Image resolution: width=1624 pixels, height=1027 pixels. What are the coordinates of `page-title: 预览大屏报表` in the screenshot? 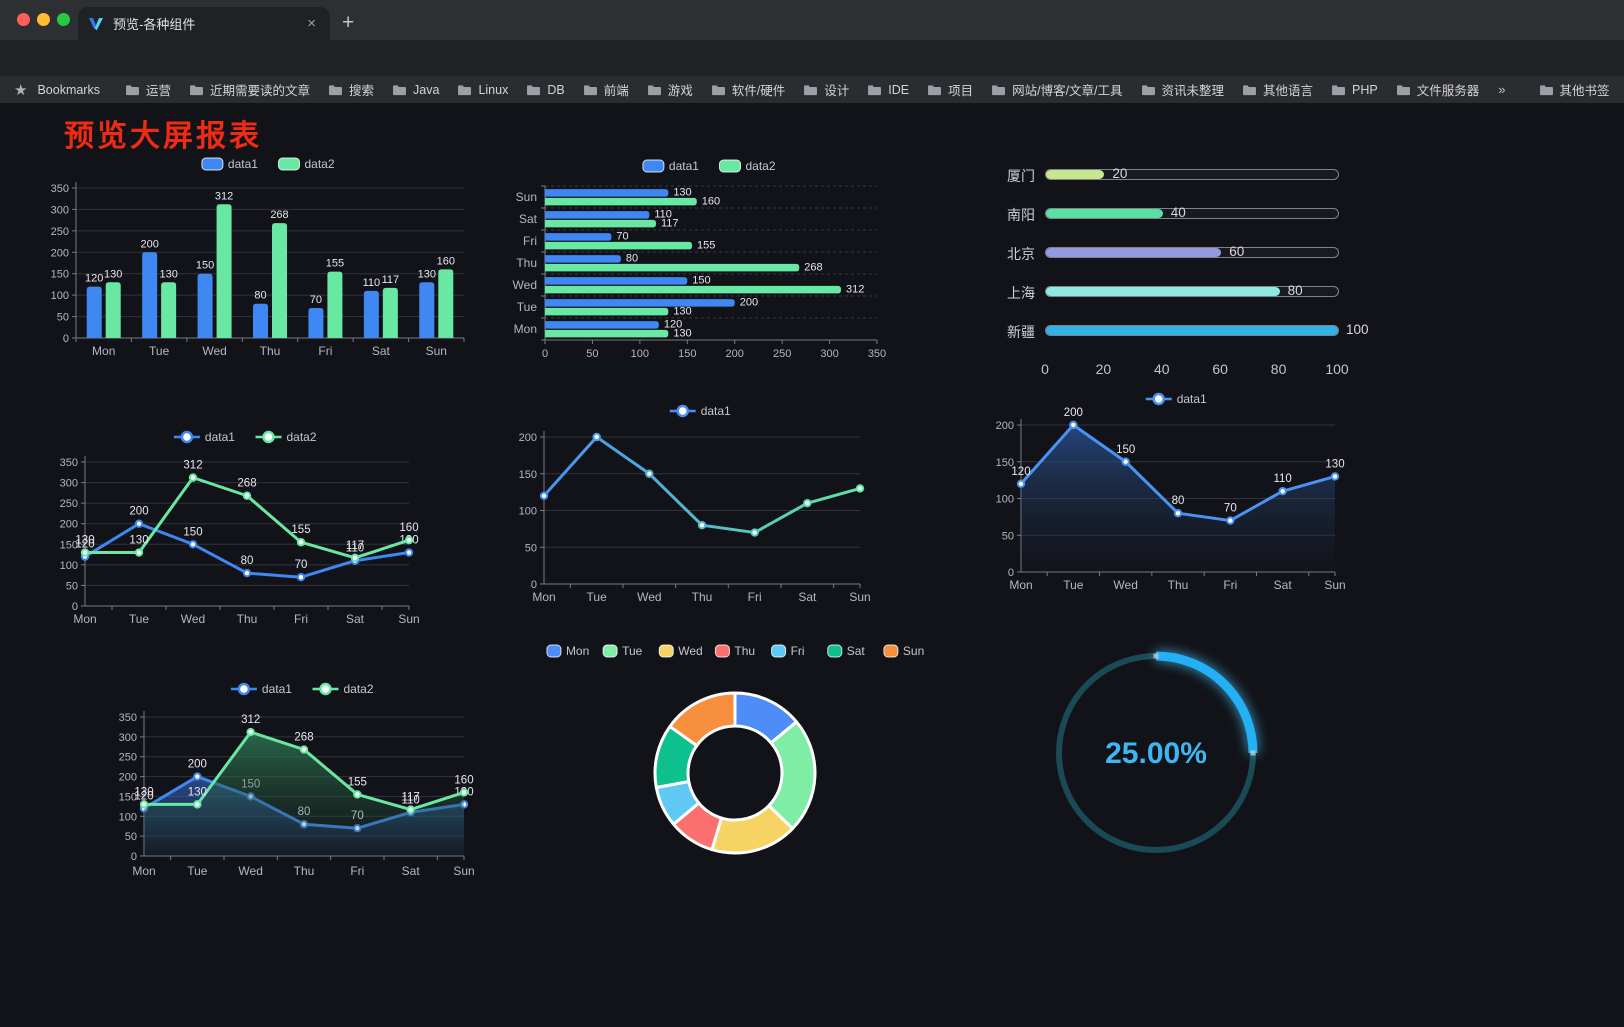 It's located at (163, 136).